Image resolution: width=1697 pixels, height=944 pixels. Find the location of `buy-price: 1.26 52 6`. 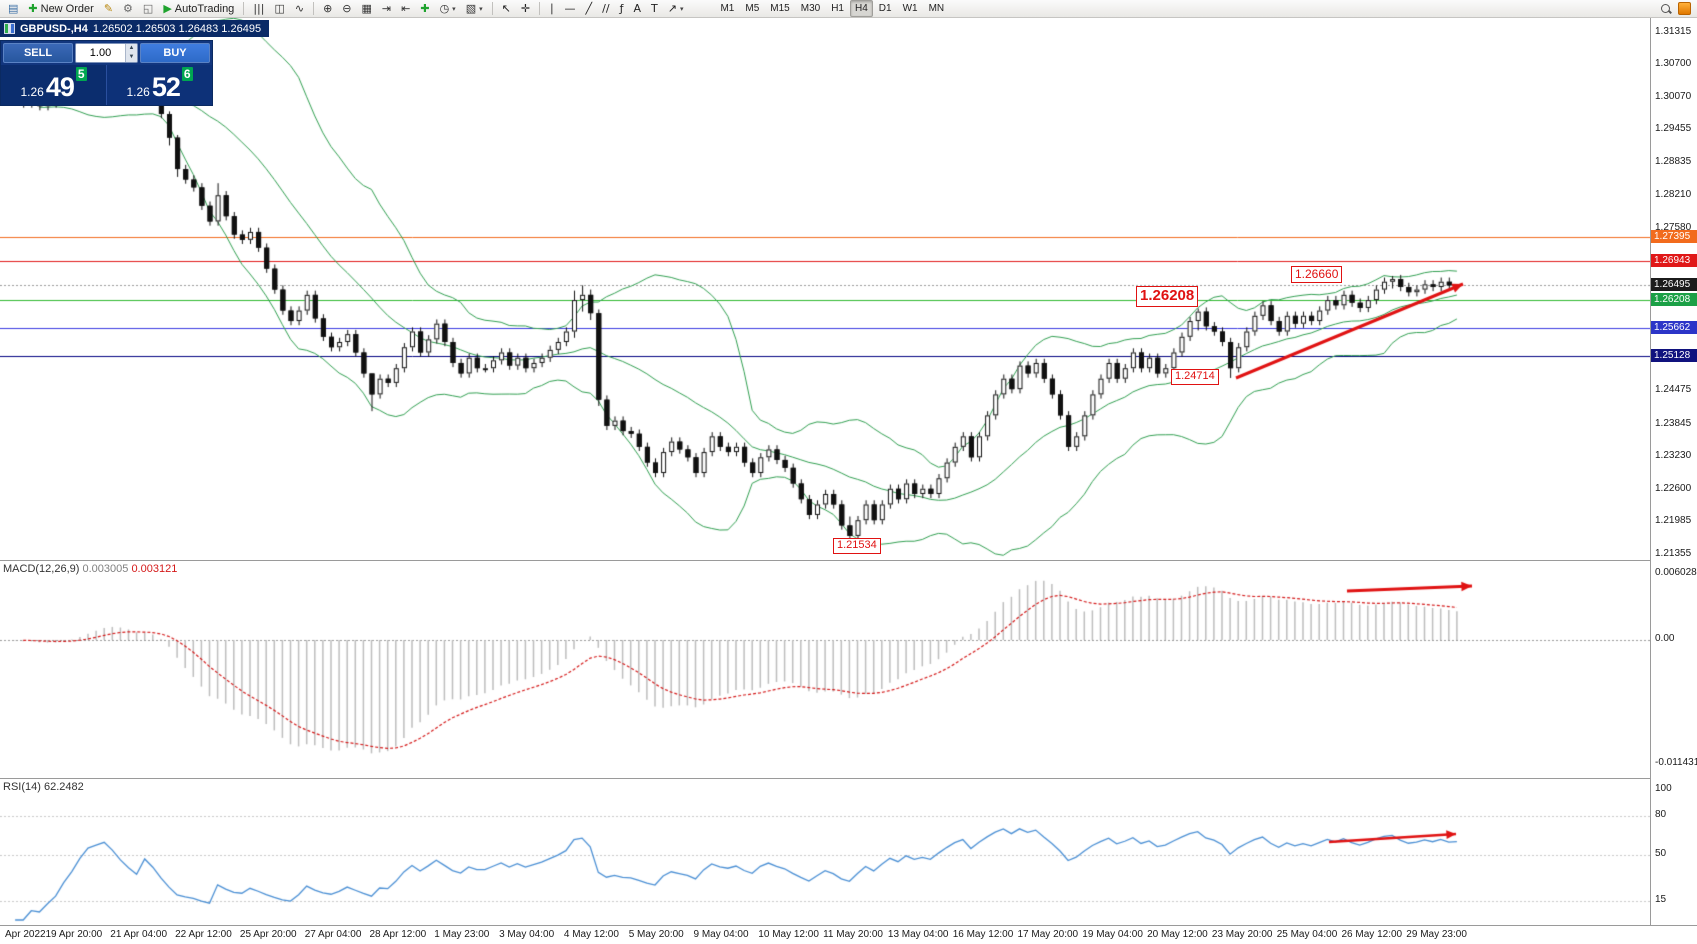

buy-price: 1.26 52 6 is located at coordinates (159, 85).